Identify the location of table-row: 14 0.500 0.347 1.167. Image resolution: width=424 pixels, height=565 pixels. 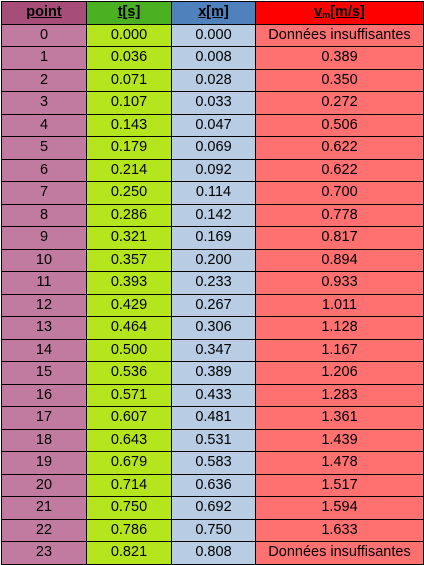
(212, 350).